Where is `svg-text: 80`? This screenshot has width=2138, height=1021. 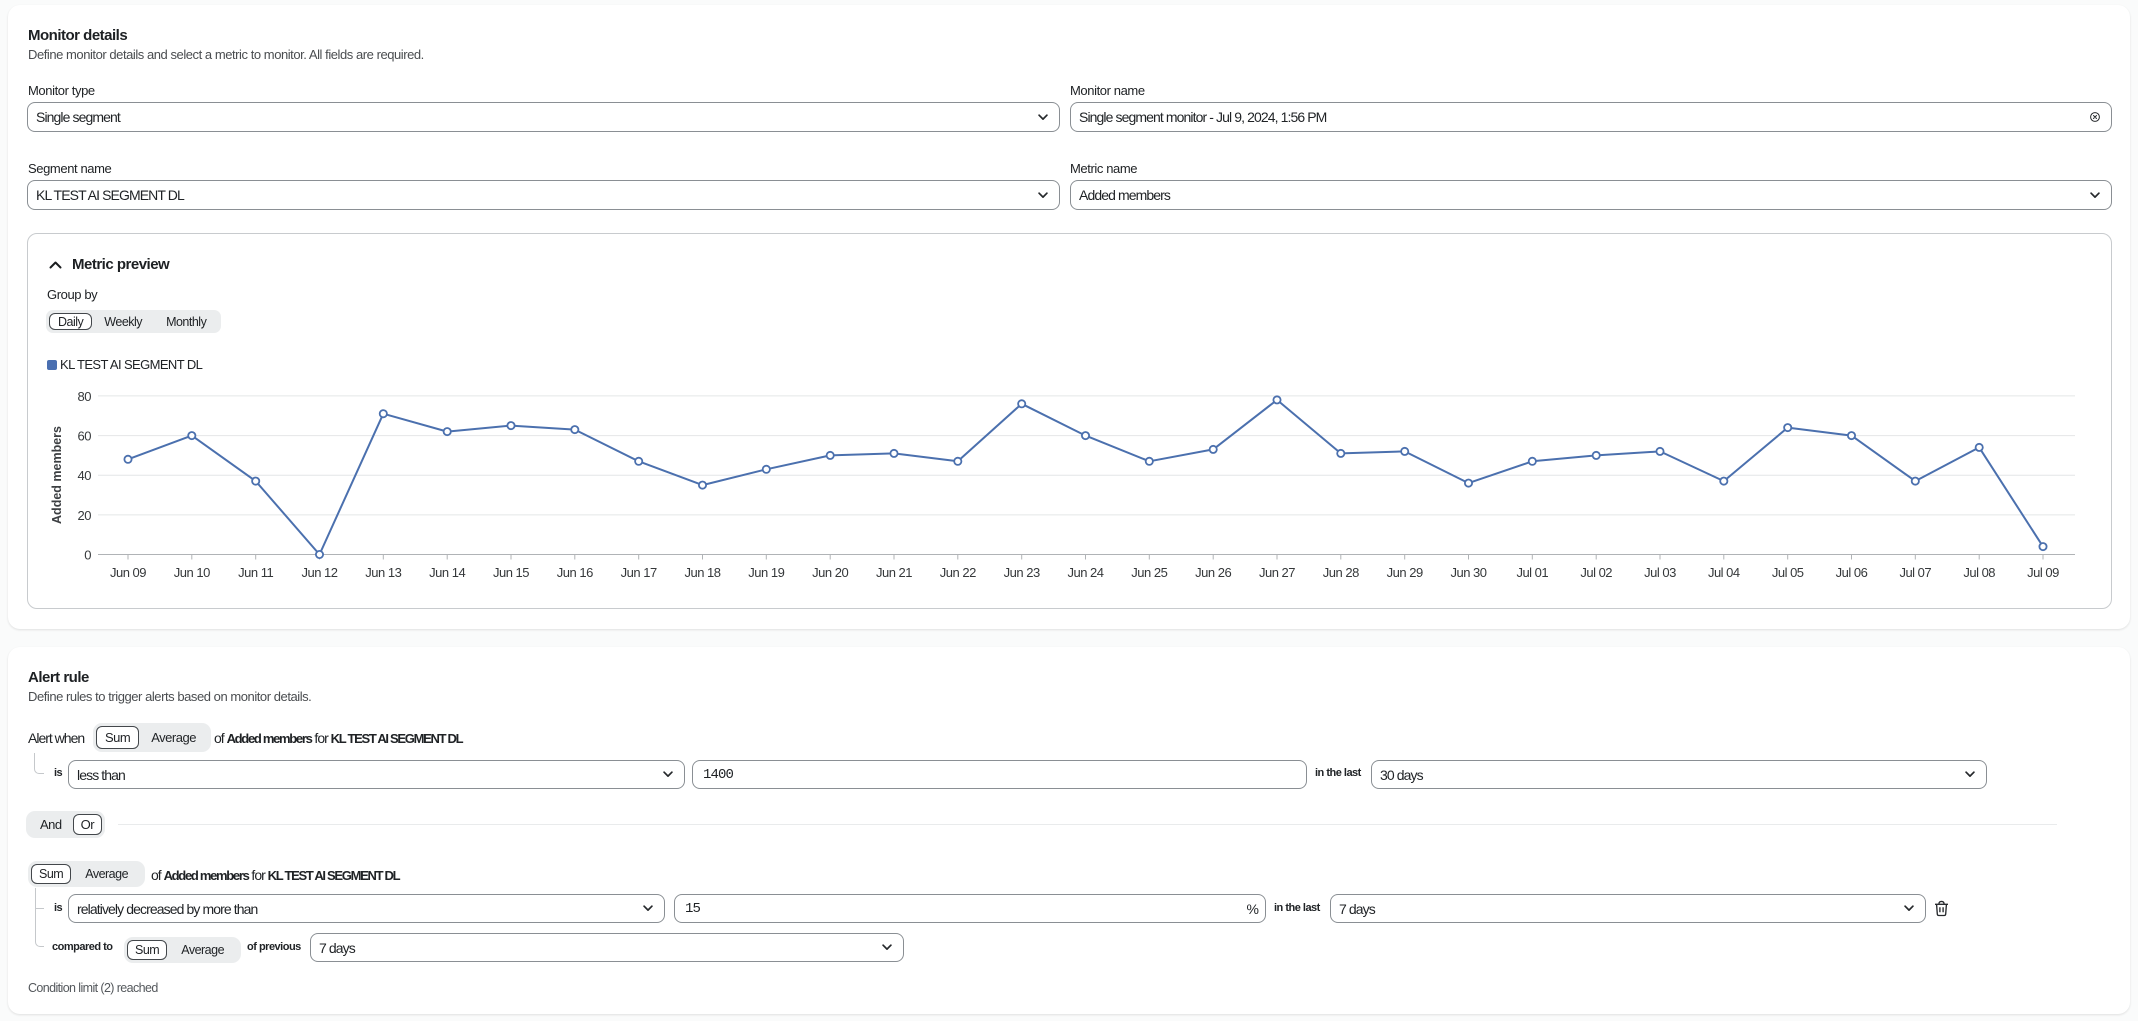
svg-text: 80 is located at coordinates (85, 396).